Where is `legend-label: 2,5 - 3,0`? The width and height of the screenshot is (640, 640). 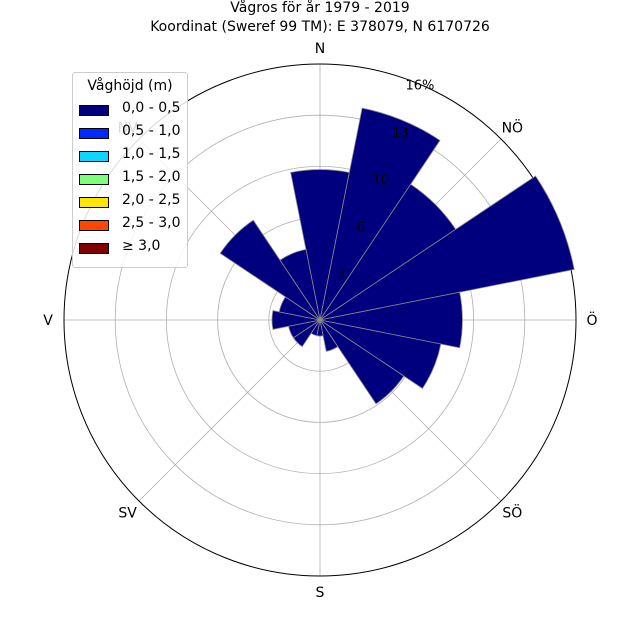 legend-label: 2,5 - 3,0 is located at coordinates (151, 223).